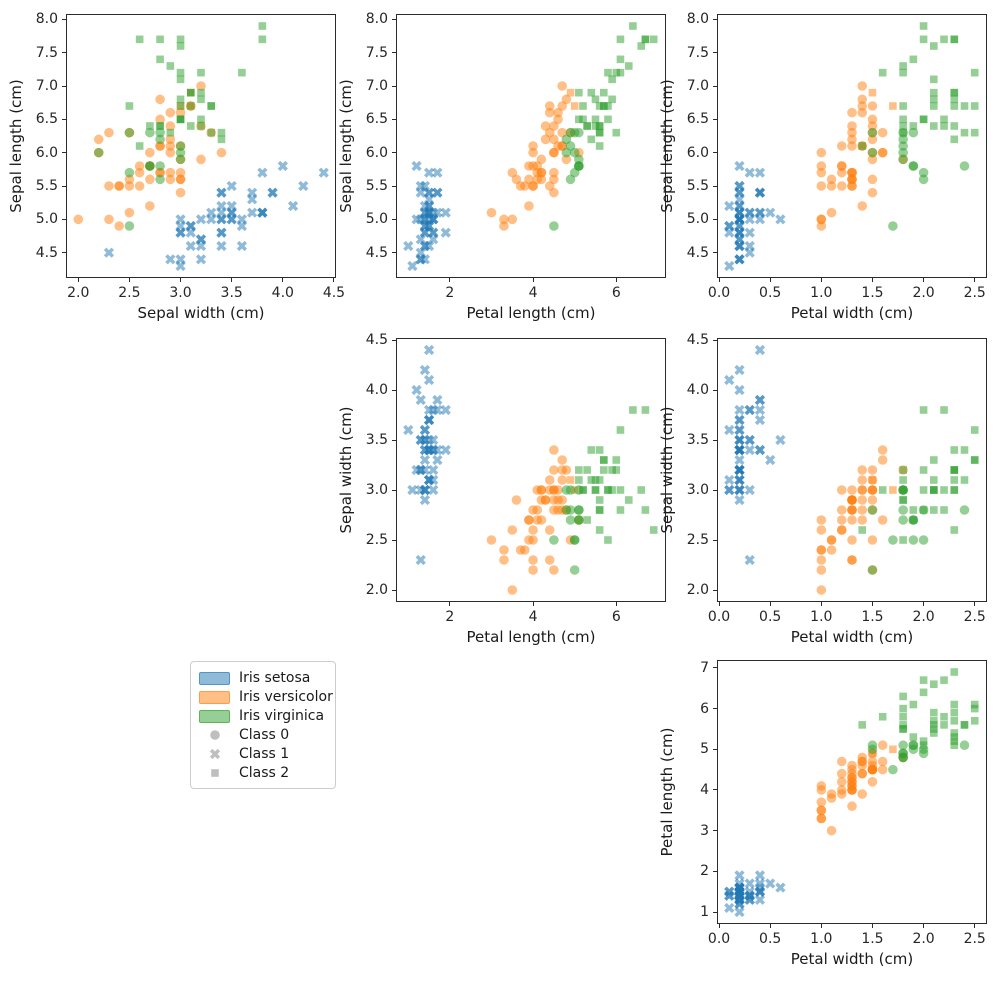 The image size is (1008, 984). What do you see at coordinates (376, 152) in the screenshot?
I see `y-tick-label: 6.0` at bounding box center [376, 152].